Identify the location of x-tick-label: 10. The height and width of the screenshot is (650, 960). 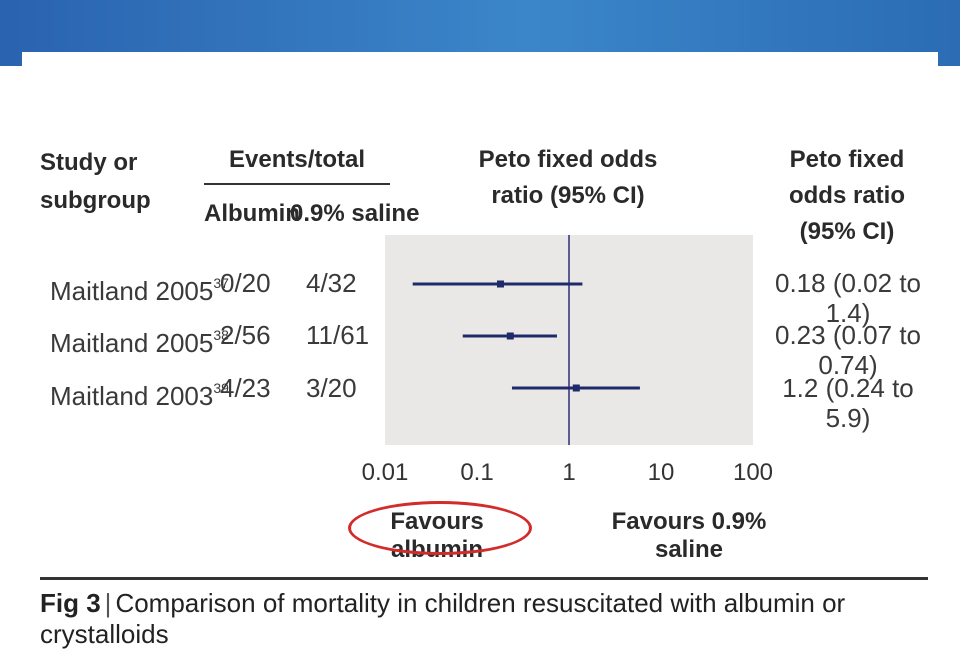
(661, 472).